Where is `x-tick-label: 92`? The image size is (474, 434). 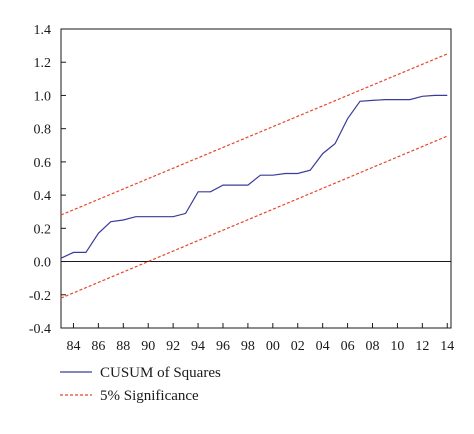
x-tick-label: 92 is located at coordinates (173, 346).